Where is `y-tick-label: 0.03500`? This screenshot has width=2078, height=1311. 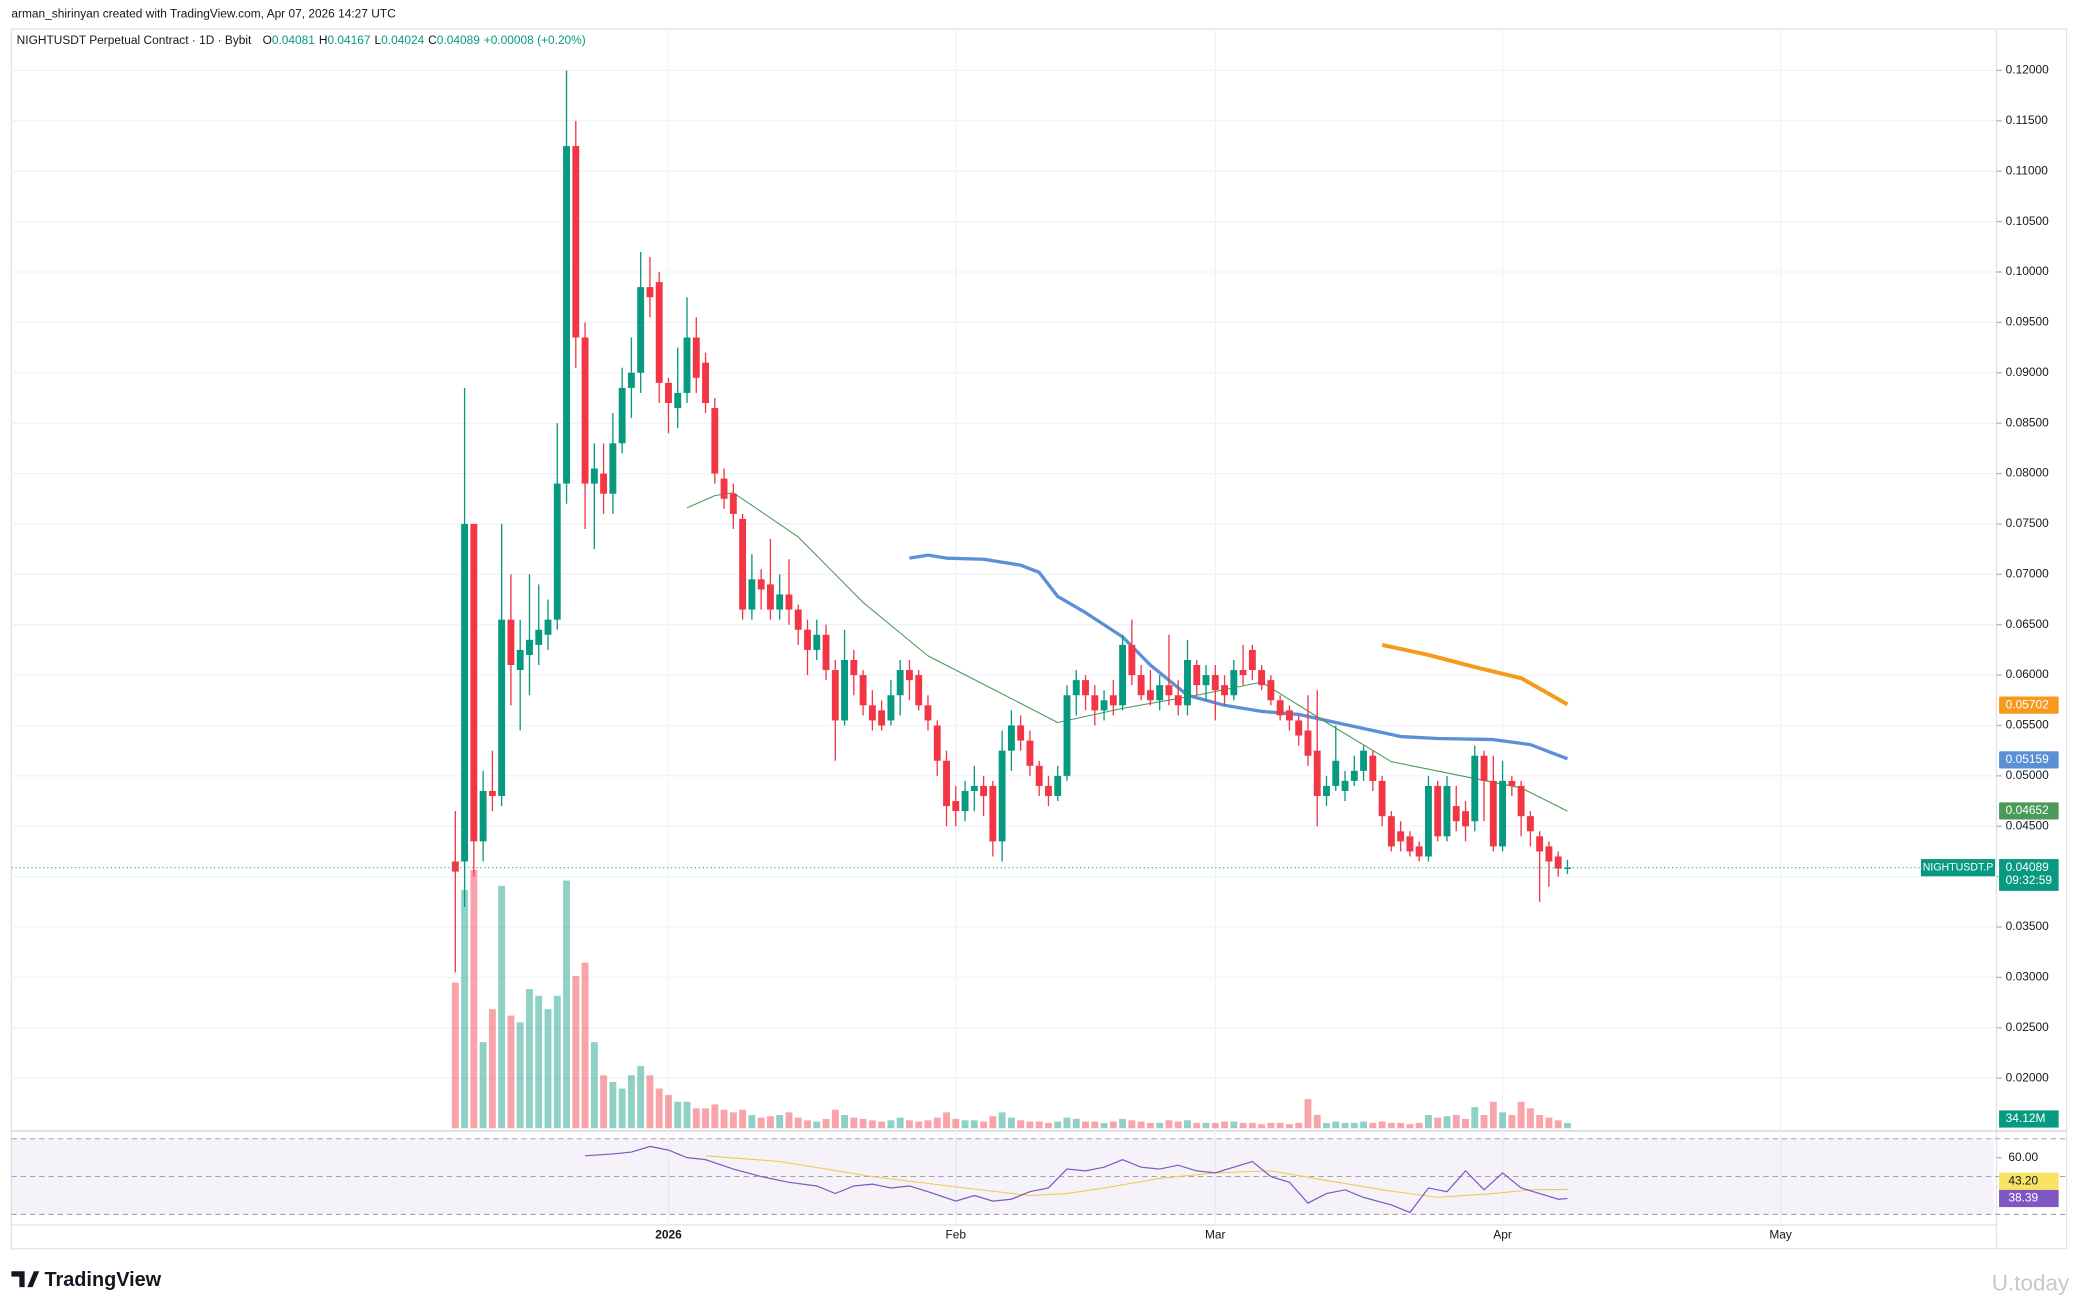
y-tick-label: 0.03500 is located at coordinates (2027, 926).